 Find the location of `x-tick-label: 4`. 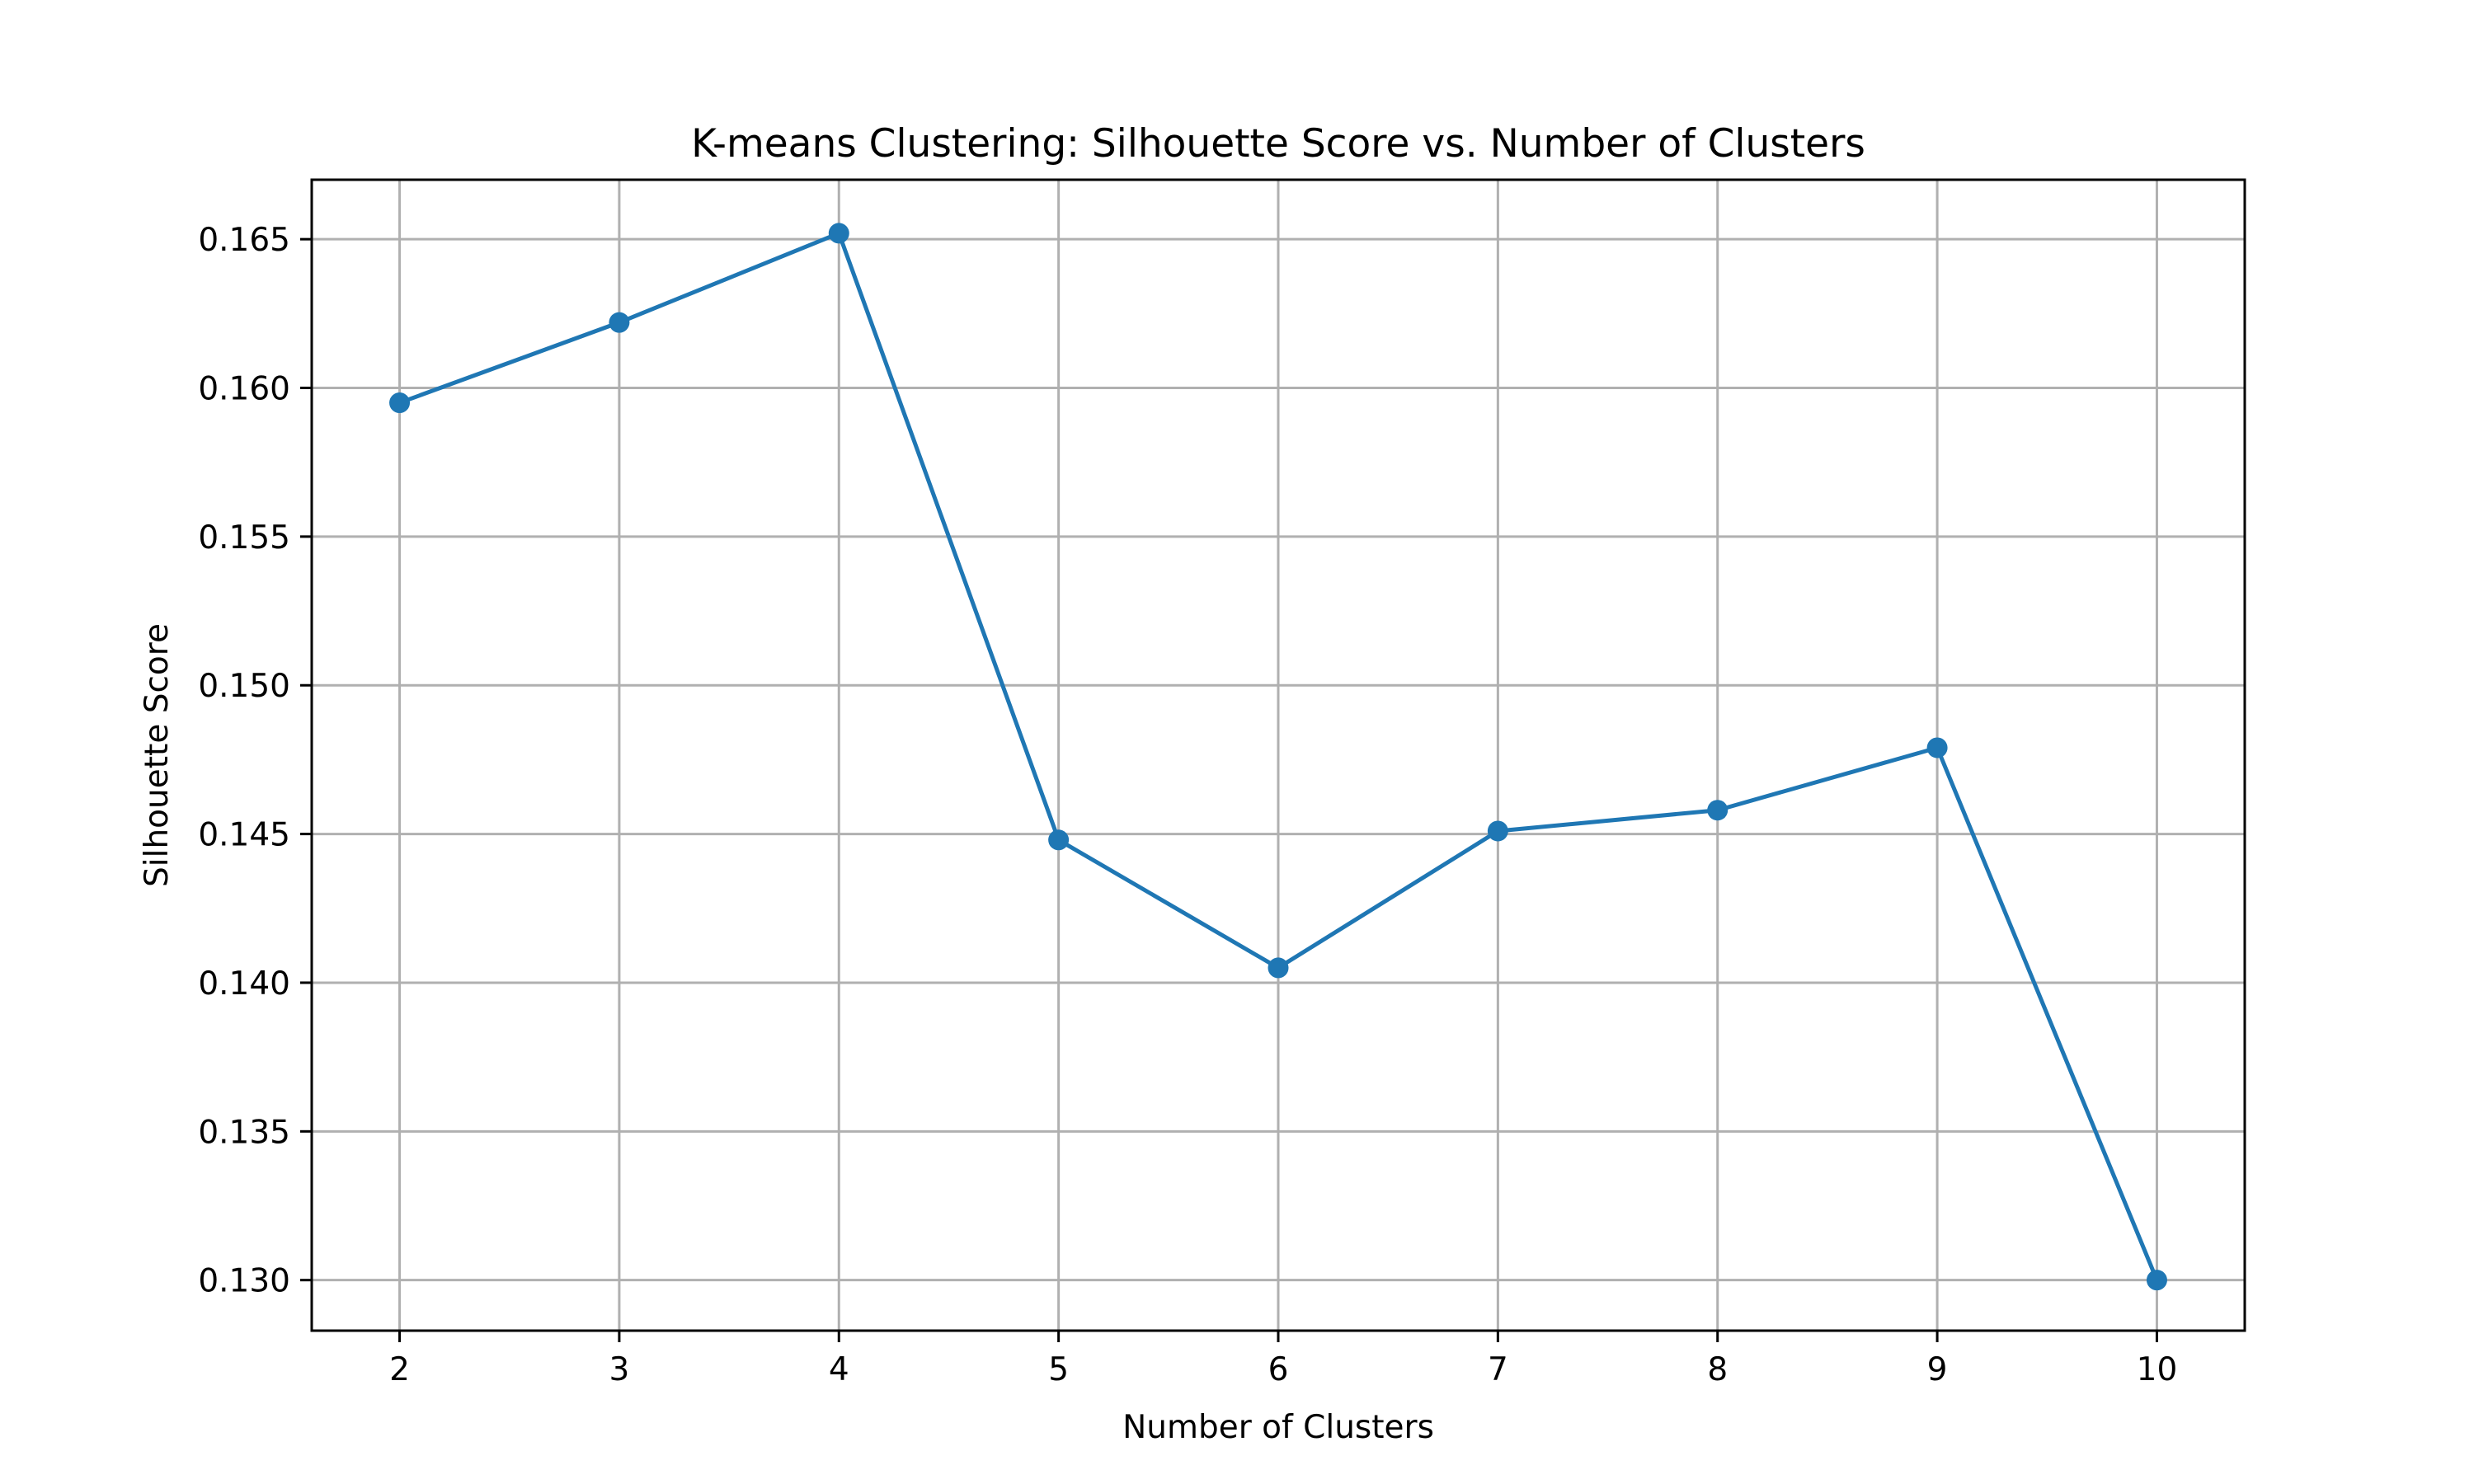

x-tick-label: 4 is located at coordinates (839, 1369).